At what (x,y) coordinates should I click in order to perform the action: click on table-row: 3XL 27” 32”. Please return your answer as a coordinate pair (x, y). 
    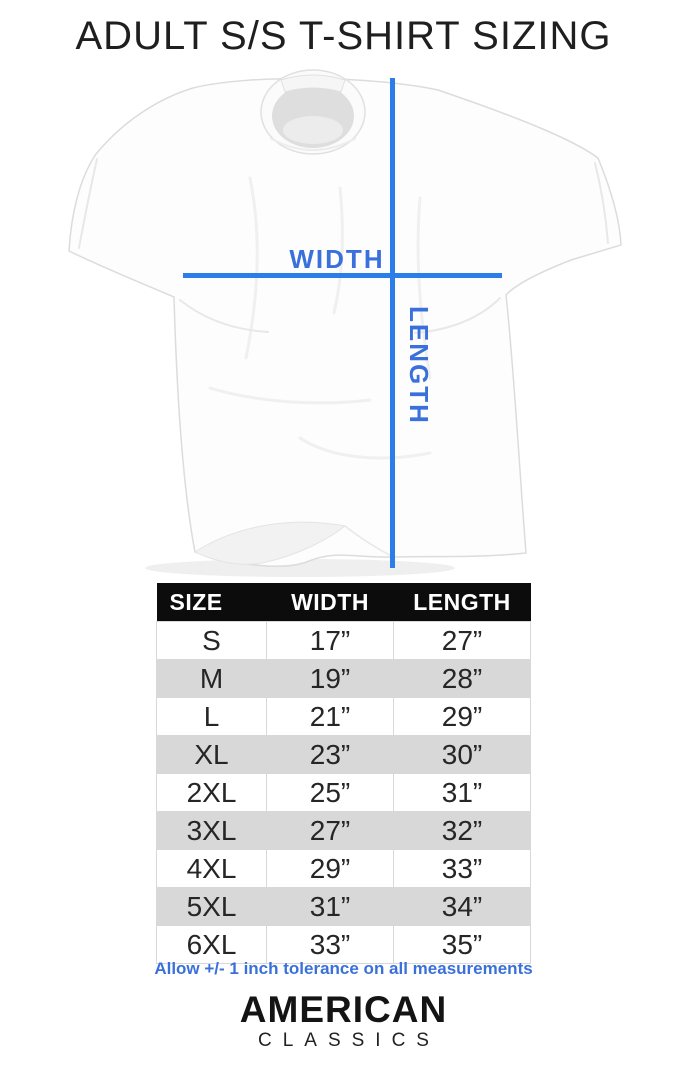
    Looking at the image, I should click on (343, 830).